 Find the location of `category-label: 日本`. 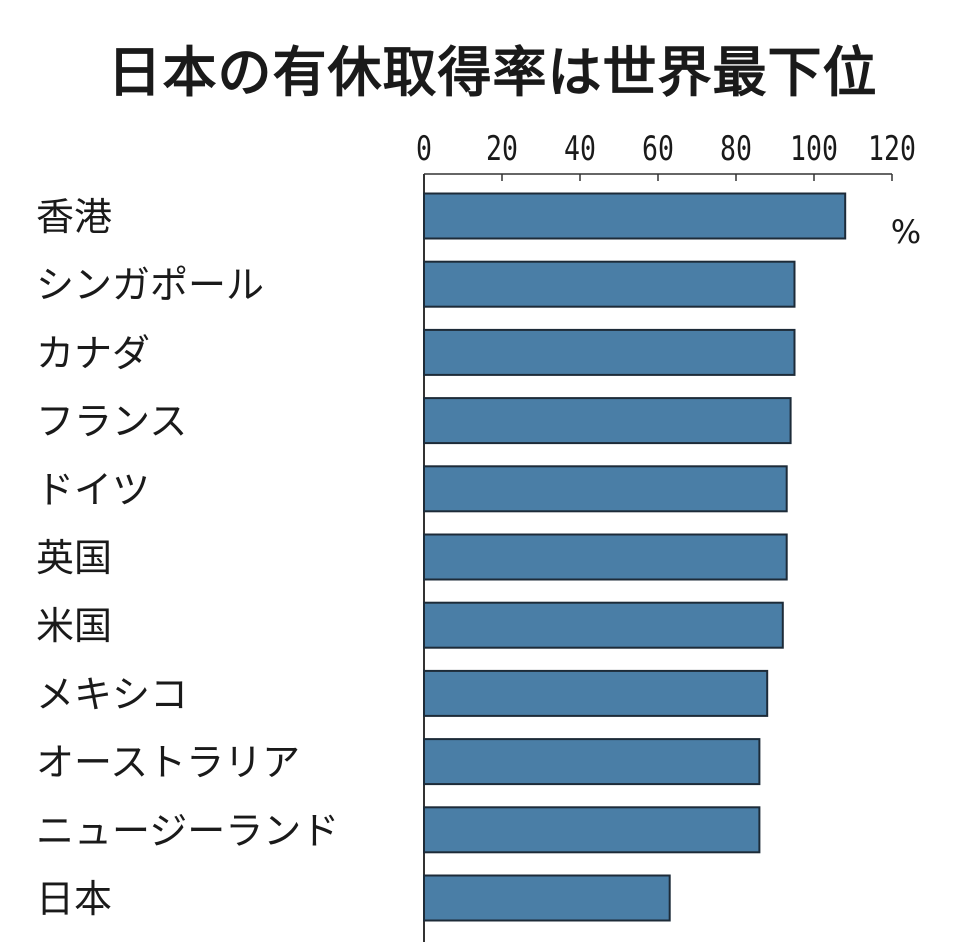

category-label: 日本 is located at coordinates (74, 899).